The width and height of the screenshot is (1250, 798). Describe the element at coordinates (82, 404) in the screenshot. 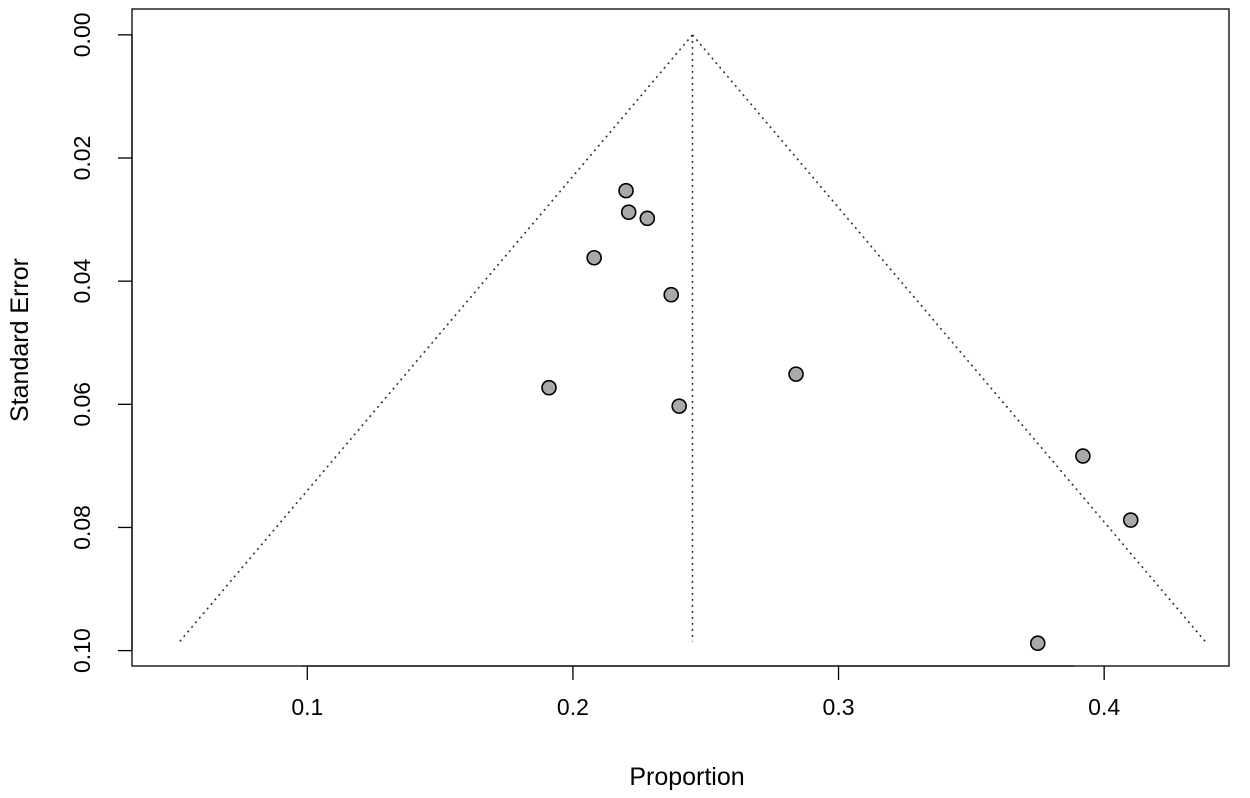

I see `y-tick-label: 0.06` at that location.